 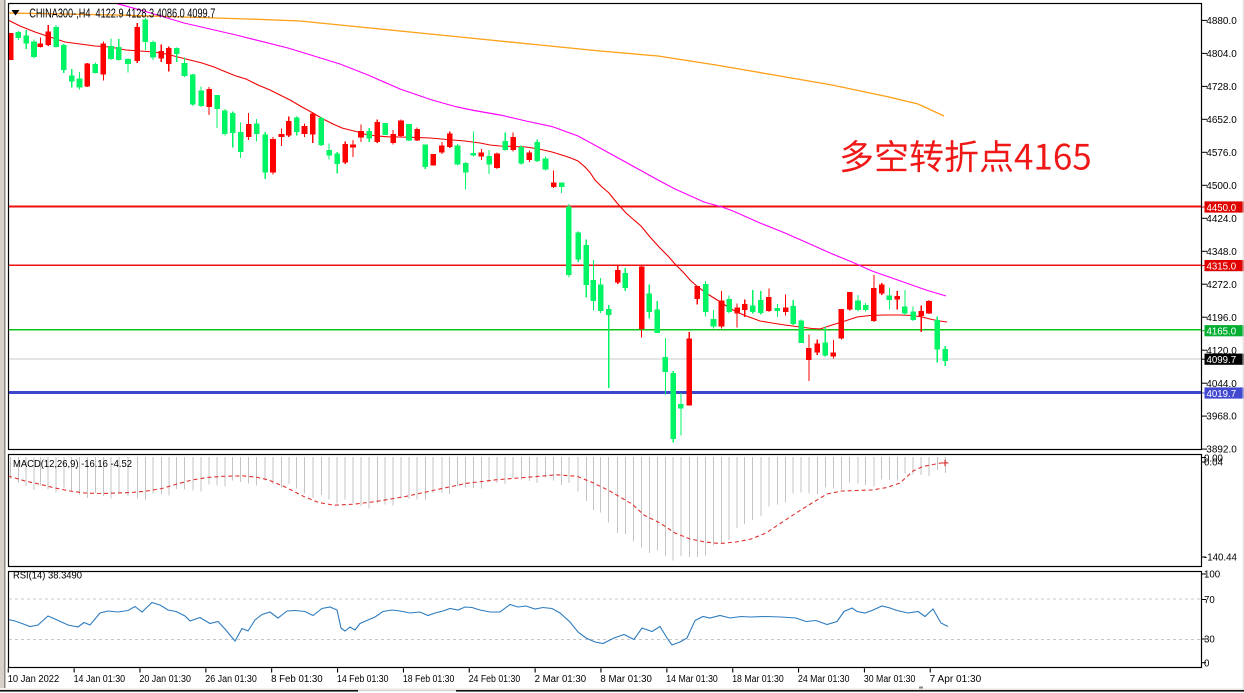 What do you see at coordinates (1209, 600) in the screenshot?
I see `svg-text: 70` at bounding box center [1209, 600].